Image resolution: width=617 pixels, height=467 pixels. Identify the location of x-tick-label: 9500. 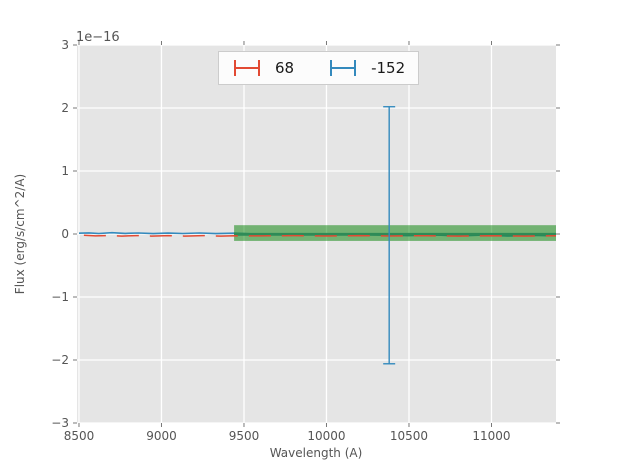
(244, 436).